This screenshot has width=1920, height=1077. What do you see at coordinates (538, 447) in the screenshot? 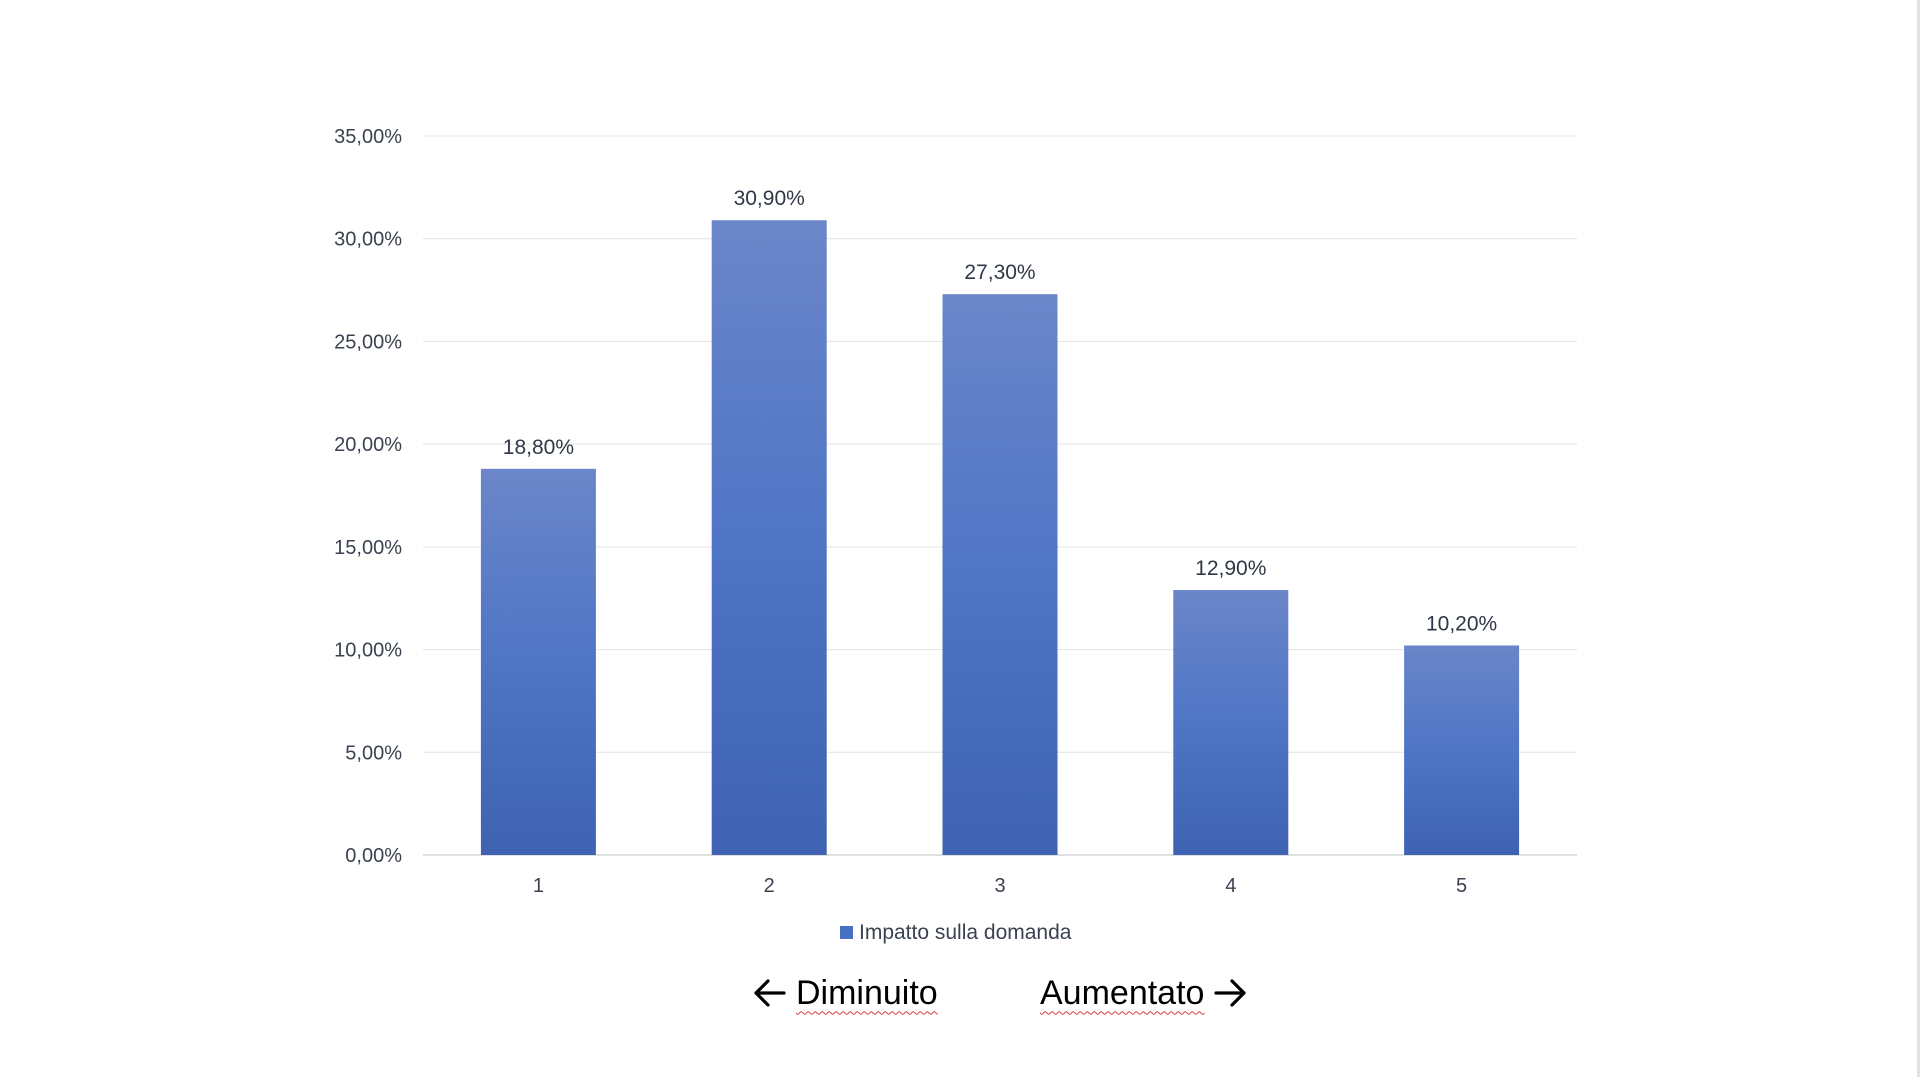
I see `data-label-1: 18,80%` at bounding box center [538, 447].